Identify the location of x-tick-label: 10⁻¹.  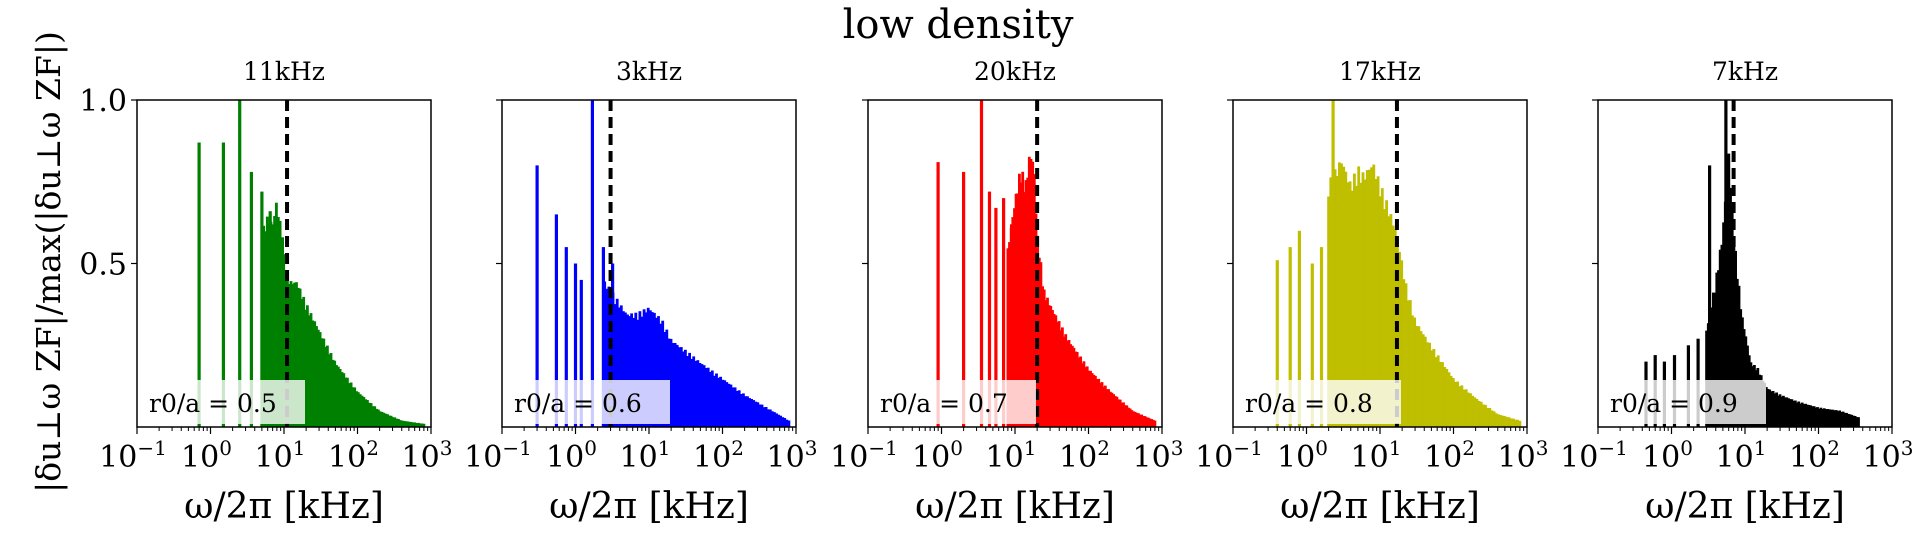
(1229, 455).